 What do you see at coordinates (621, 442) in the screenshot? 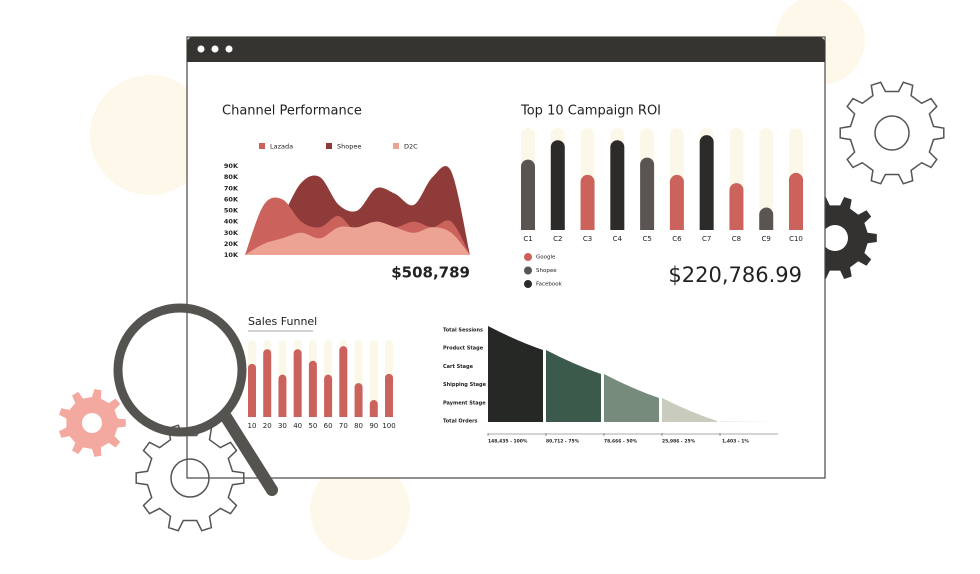
I see `value-label: 78,666 - 50%` at bounding box center [621, 442].